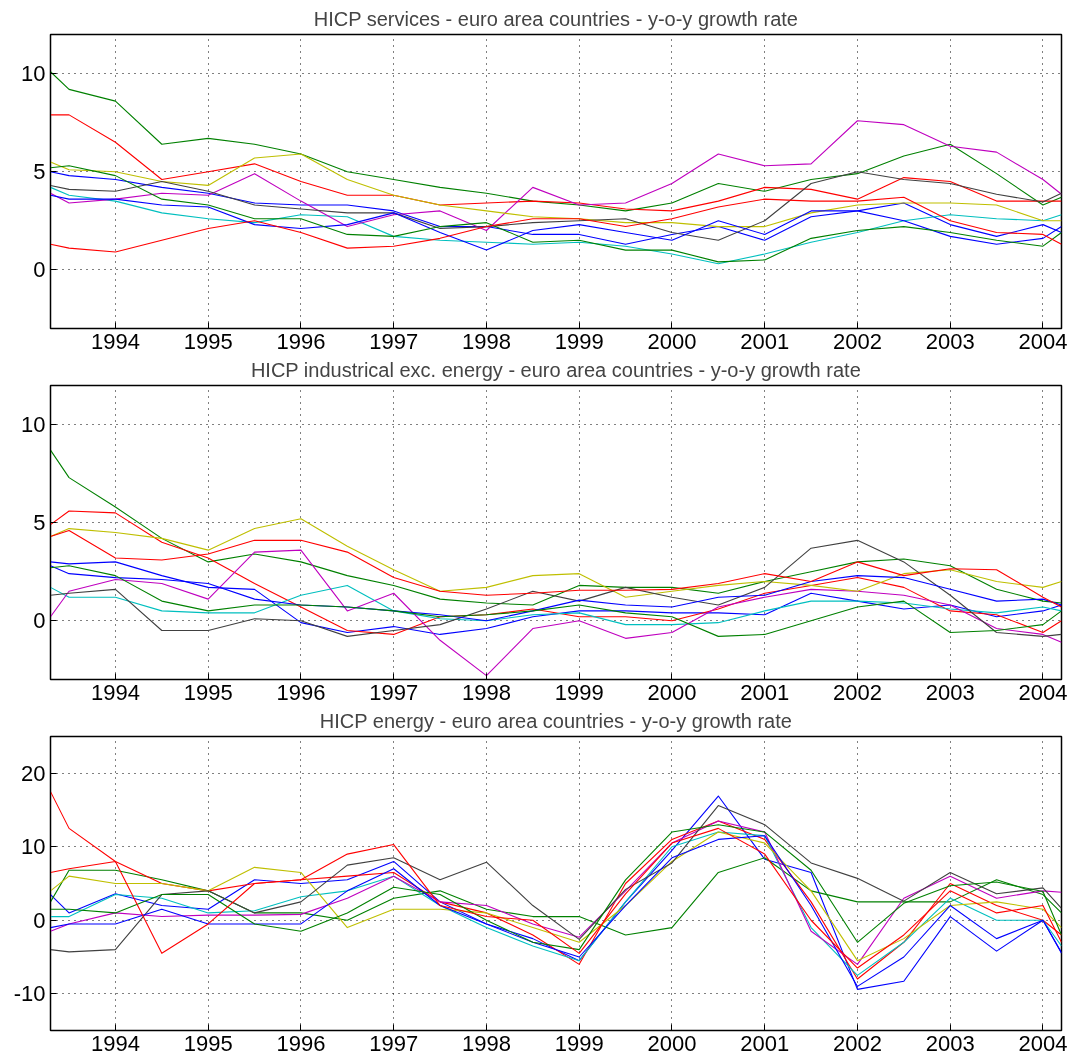  Describe the element at coordinates (555, 18) in the screenshot. I see `chart-title: HICP services - euro area countries - y-o-y growth rate` at that location.